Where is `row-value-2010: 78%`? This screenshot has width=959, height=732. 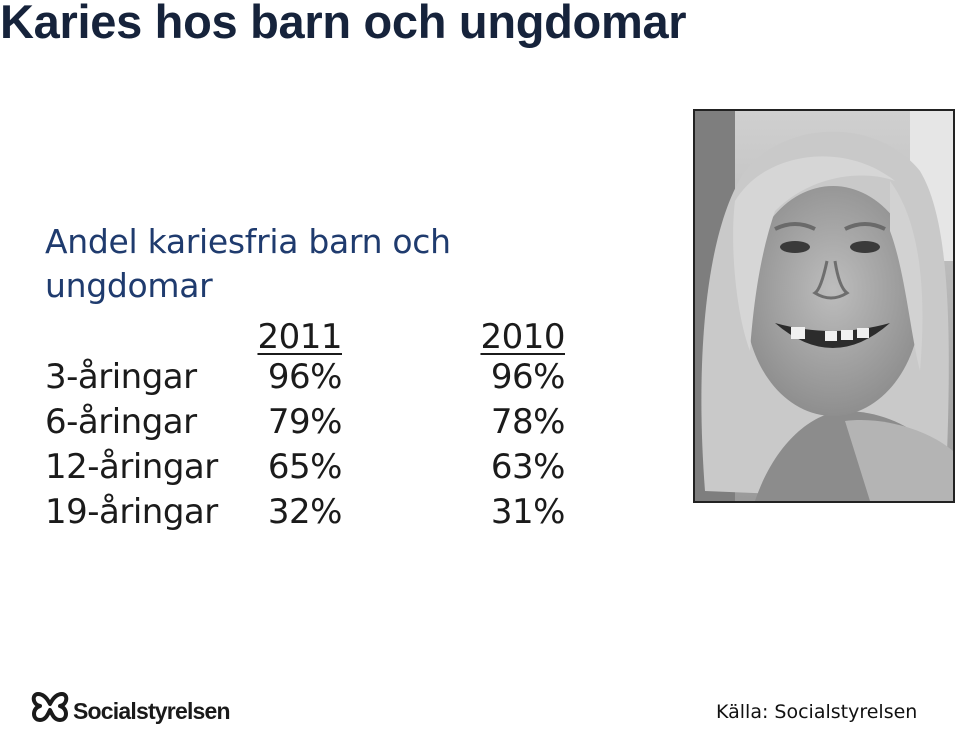
row-value-2010: 78% is located at coordinates (528, 422).